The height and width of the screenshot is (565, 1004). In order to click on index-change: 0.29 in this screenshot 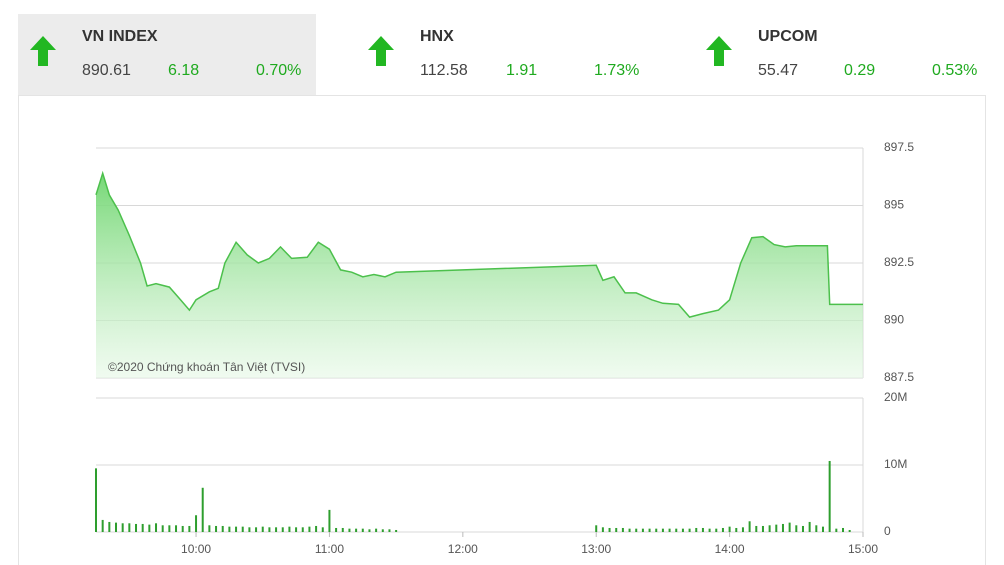, I will do `click(860, 70)`.